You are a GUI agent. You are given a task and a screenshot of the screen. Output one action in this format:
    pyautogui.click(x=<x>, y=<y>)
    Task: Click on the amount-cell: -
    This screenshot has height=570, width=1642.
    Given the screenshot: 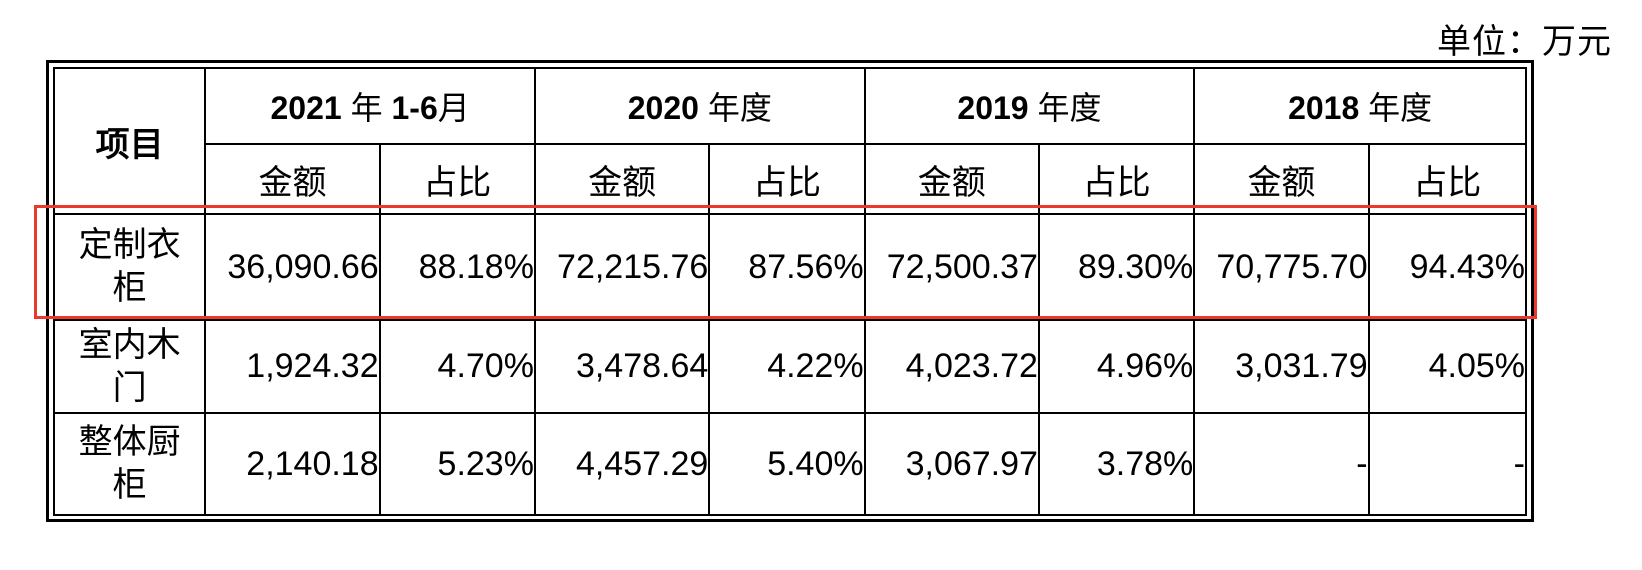 What is the action you would take?
    pyautogui.click(x=1281, y=464)
    